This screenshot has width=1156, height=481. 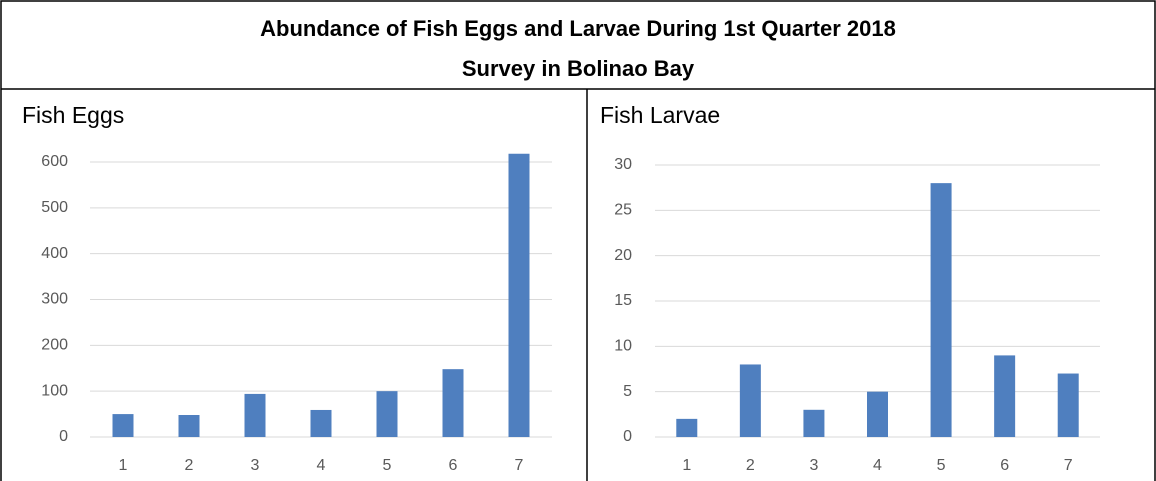 What do you see at coordinates (623, 300) in the screenshot?
I see `y-tick-label: 15` at bounding box center [623, 300].